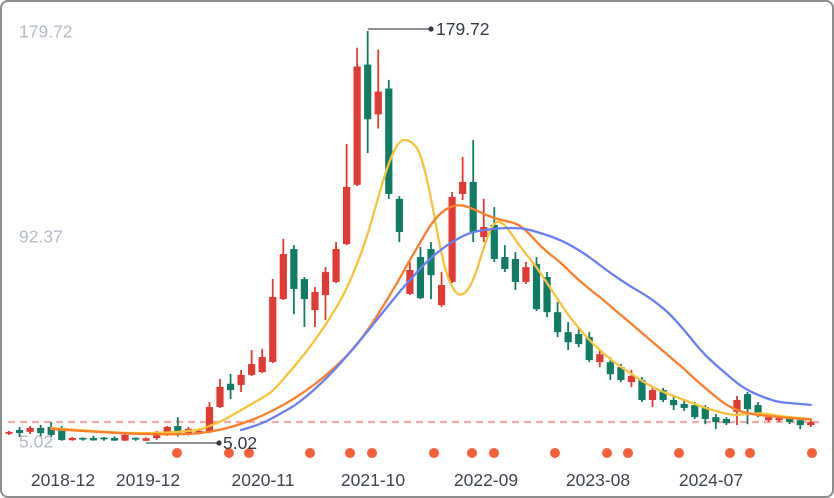  Describe the element at coordinates (240, 443) in the screenshot. I see `low-annotation-label: 5.02` at that location.